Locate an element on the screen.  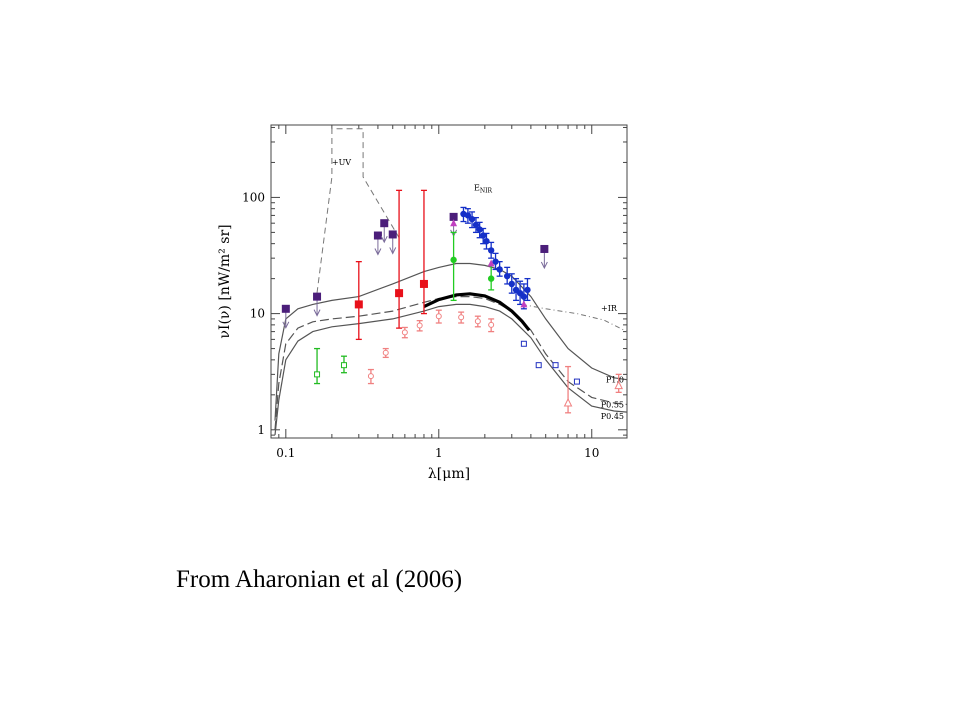
y-tick-label: 100 is located at coordinates (253, 197).